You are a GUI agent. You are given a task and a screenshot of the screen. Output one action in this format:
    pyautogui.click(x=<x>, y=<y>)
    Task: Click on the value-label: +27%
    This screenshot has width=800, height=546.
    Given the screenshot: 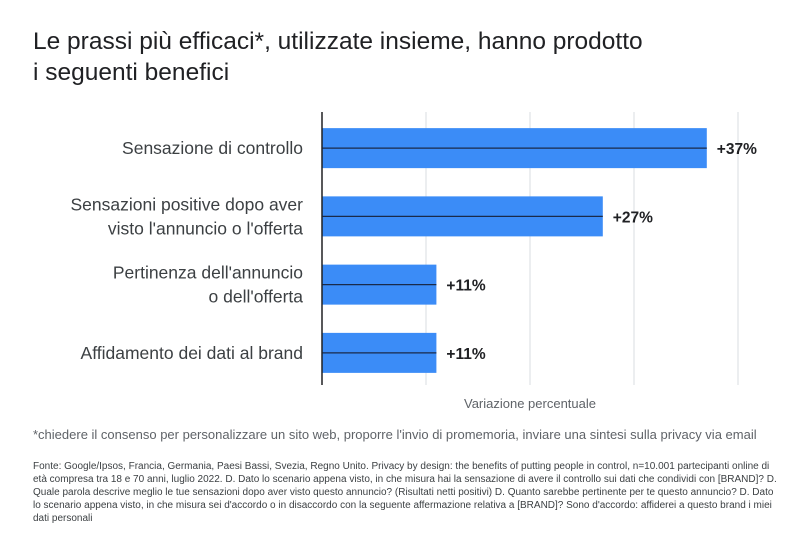 What is the action you would take?
    pyautogui.click(x=633, y=217)
    